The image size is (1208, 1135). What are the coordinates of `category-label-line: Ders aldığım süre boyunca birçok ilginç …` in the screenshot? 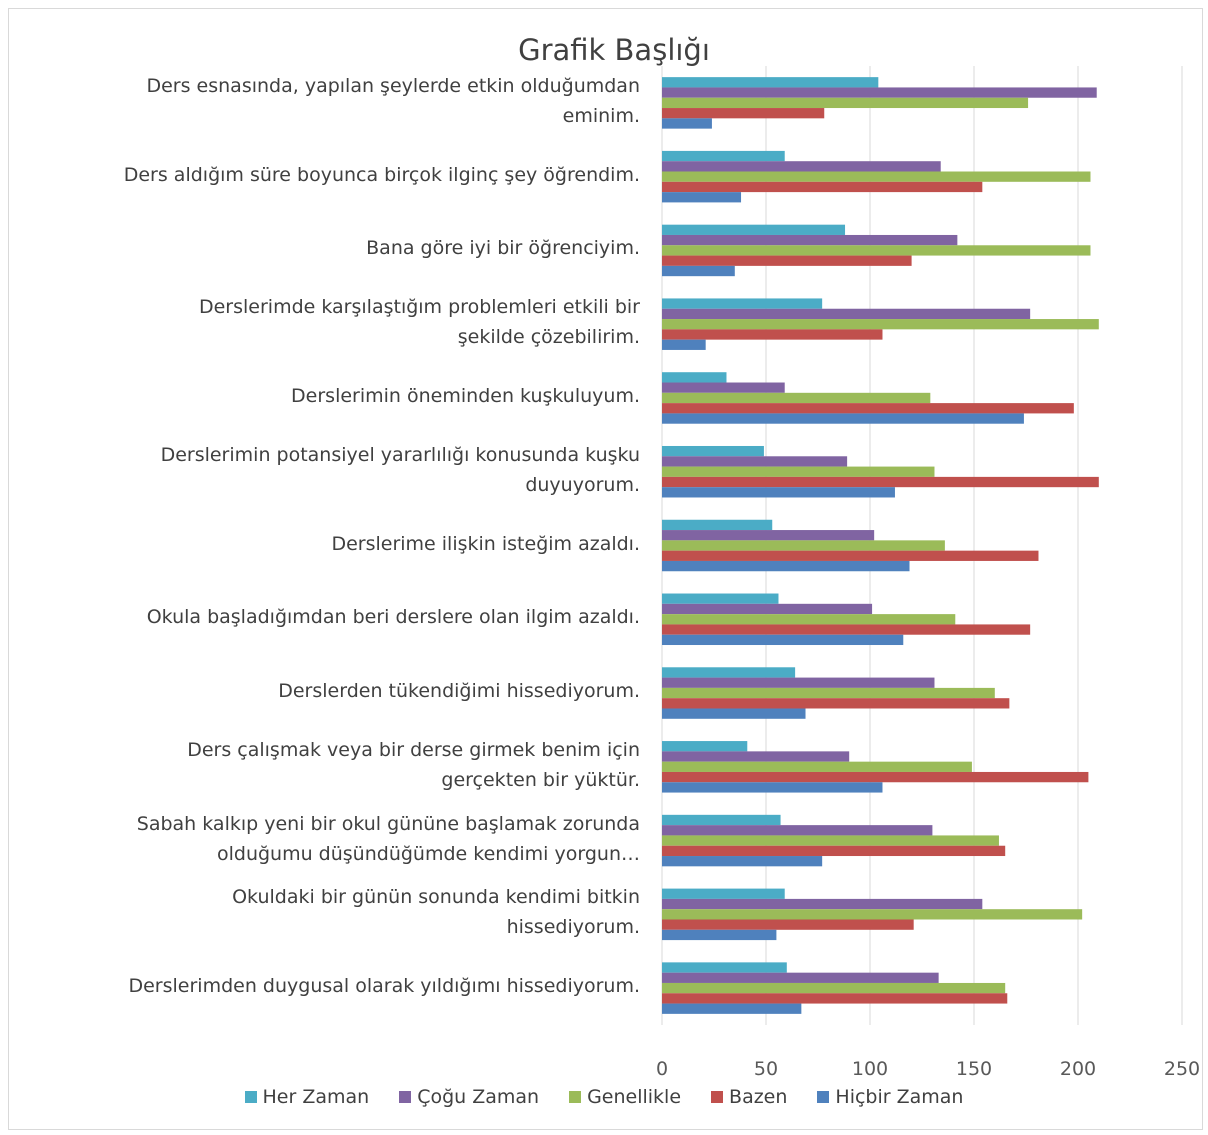 It's located at (381, 174).